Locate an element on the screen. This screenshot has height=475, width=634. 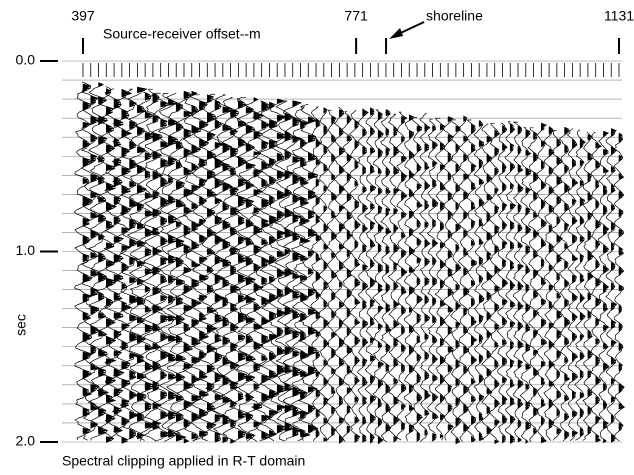
x-tick-label: 1131 is located at coordinates (619, 16).